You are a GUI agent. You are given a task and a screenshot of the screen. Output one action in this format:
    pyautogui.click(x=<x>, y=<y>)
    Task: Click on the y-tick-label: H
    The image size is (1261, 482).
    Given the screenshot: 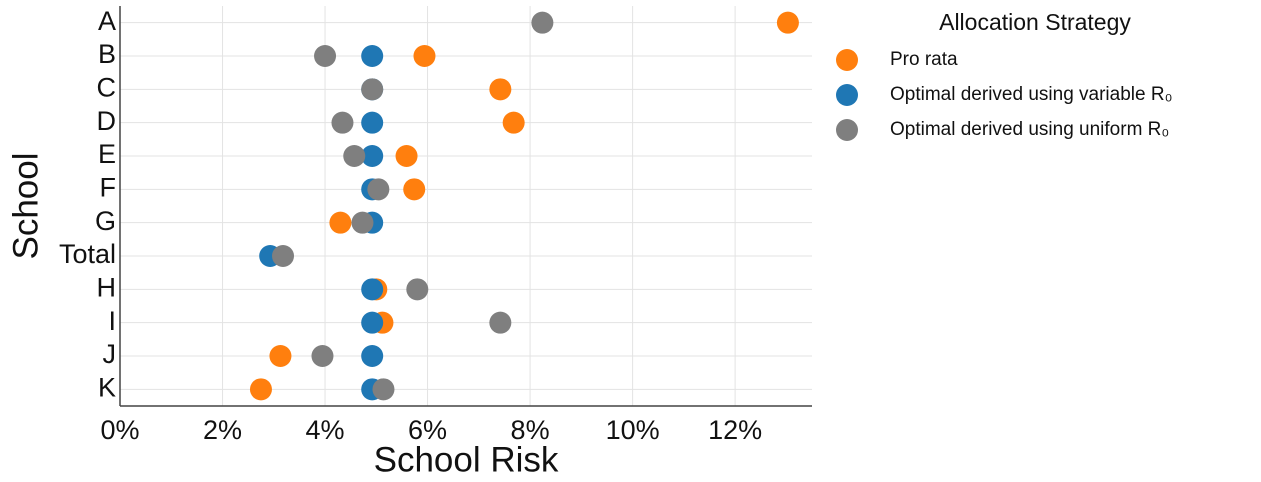 What is the action you would take?
    pyautogui.click(x=107, y=287)
    